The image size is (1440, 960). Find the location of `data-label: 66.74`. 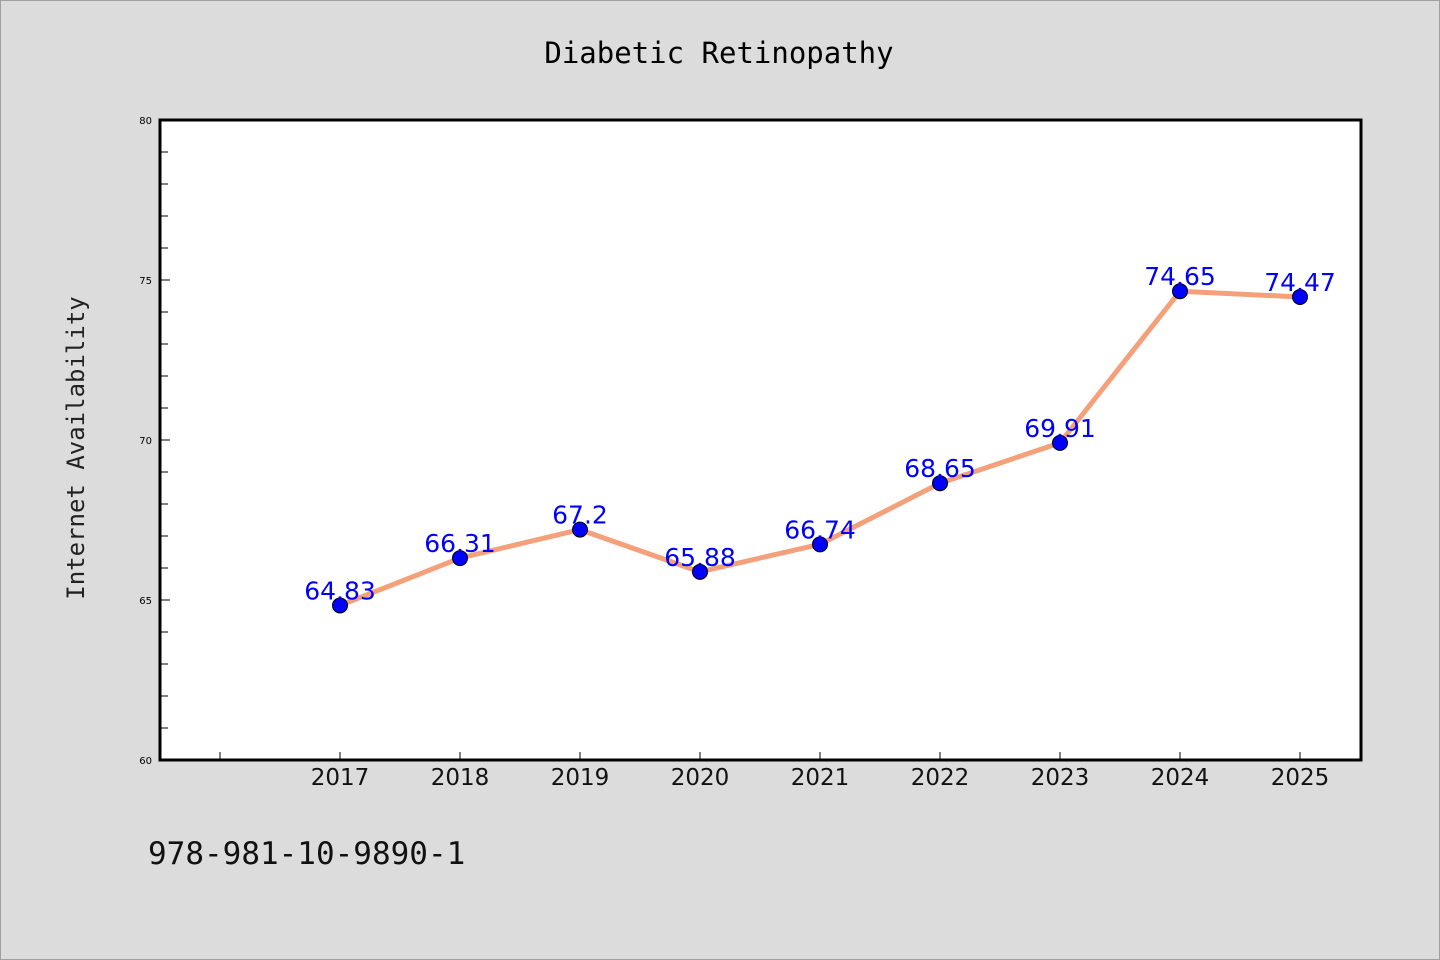

data-label: 66.74 is located at coordinates (820, 529).